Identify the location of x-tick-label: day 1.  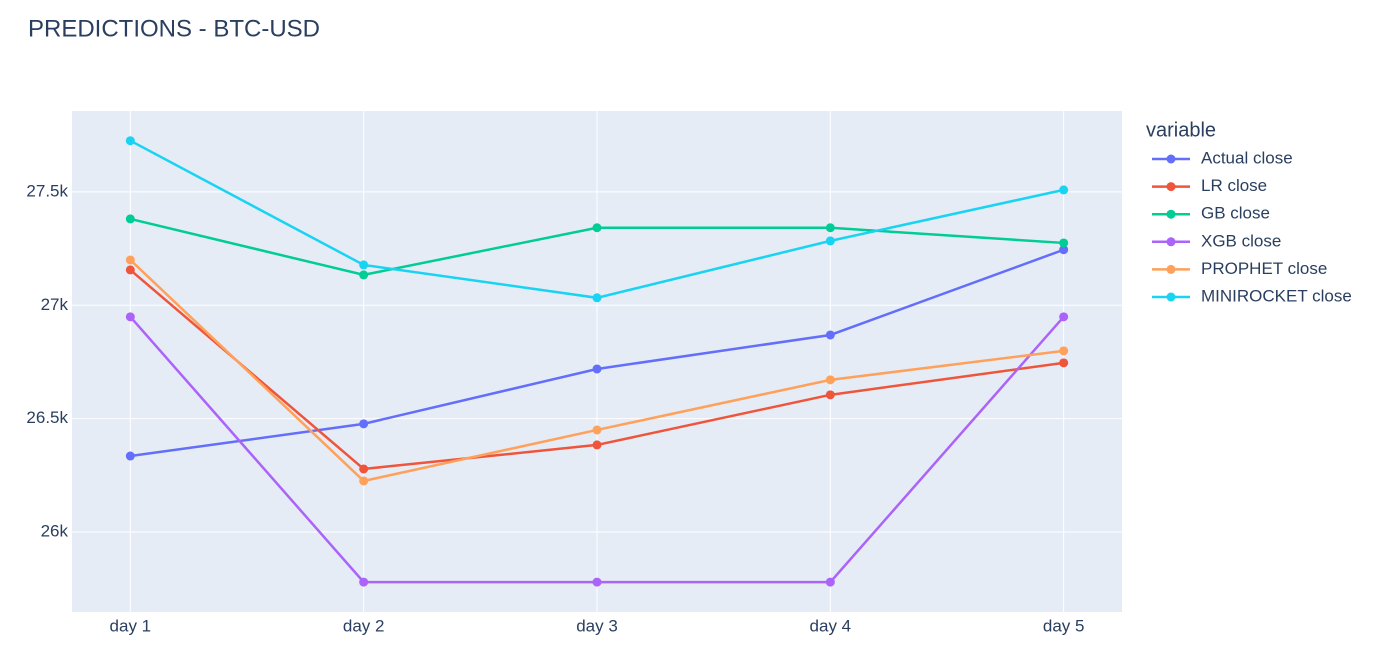
(131, 625).